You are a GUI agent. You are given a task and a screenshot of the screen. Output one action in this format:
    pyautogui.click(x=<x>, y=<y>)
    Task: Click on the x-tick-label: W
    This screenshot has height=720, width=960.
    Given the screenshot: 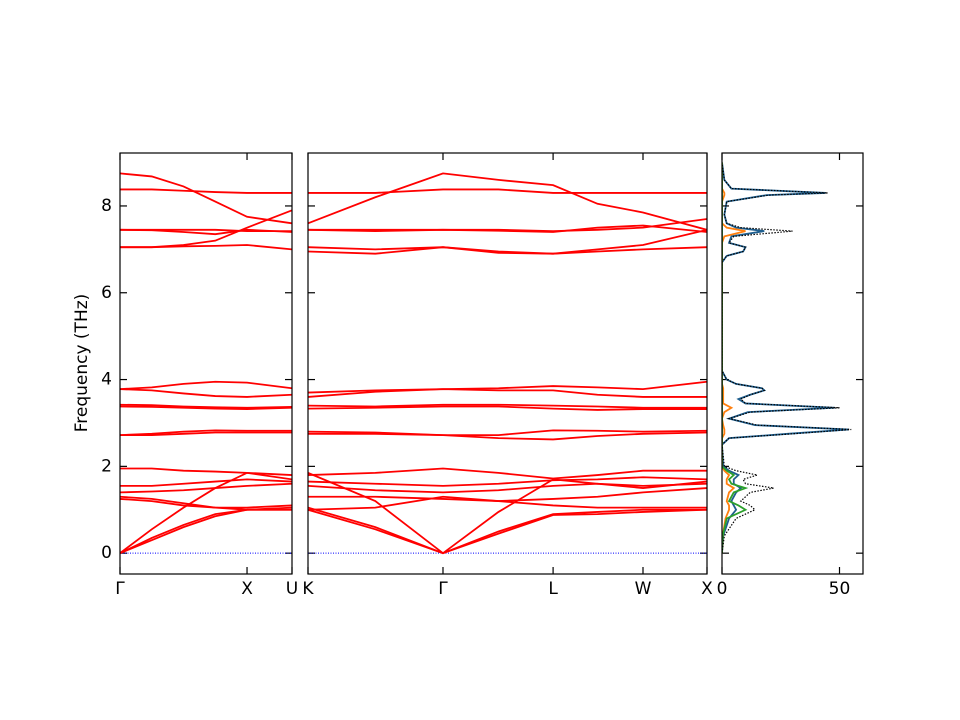 What is the action you would take?
    pyautogui.click(x=643, y=589)
    